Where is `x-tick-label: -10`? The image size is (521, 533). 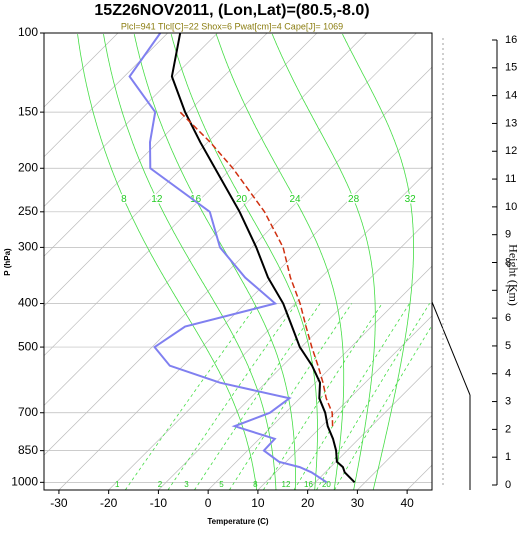 x-tick-label: -10 is located at coordinates (159, 503).